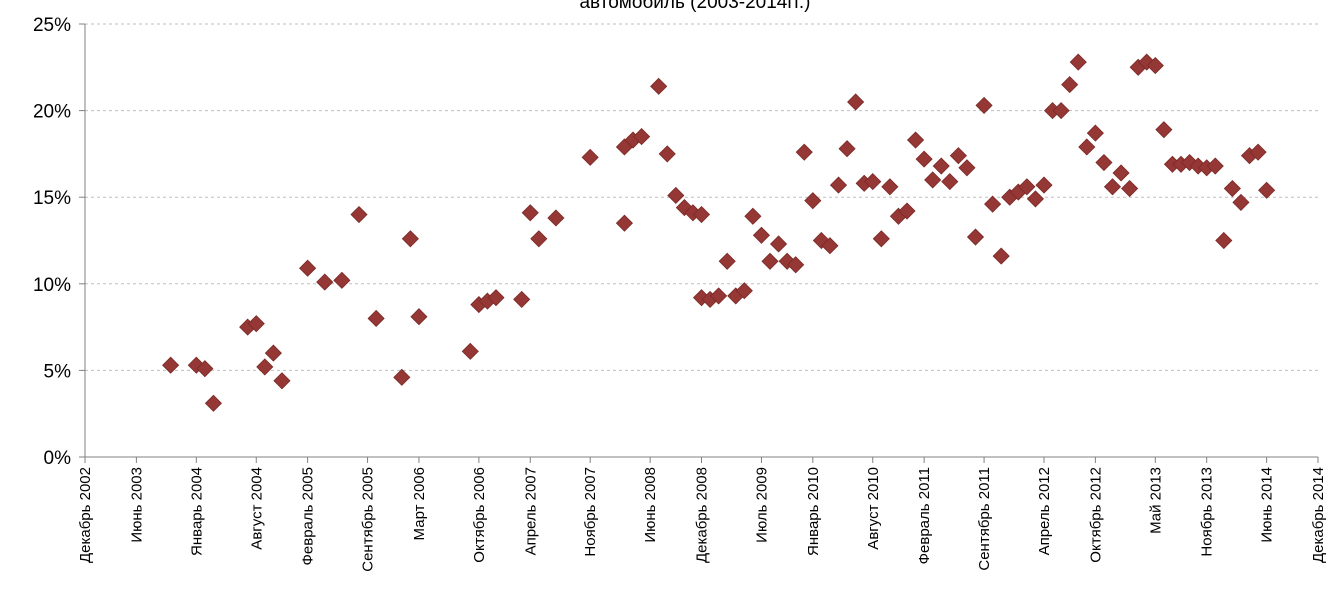 The height and width of the screenshot is (610, 1330). What do you see at coordinates (256, 508) in the screenshot?
I see `x-tick-label: Август 2004` at bounding box center [256, 508].